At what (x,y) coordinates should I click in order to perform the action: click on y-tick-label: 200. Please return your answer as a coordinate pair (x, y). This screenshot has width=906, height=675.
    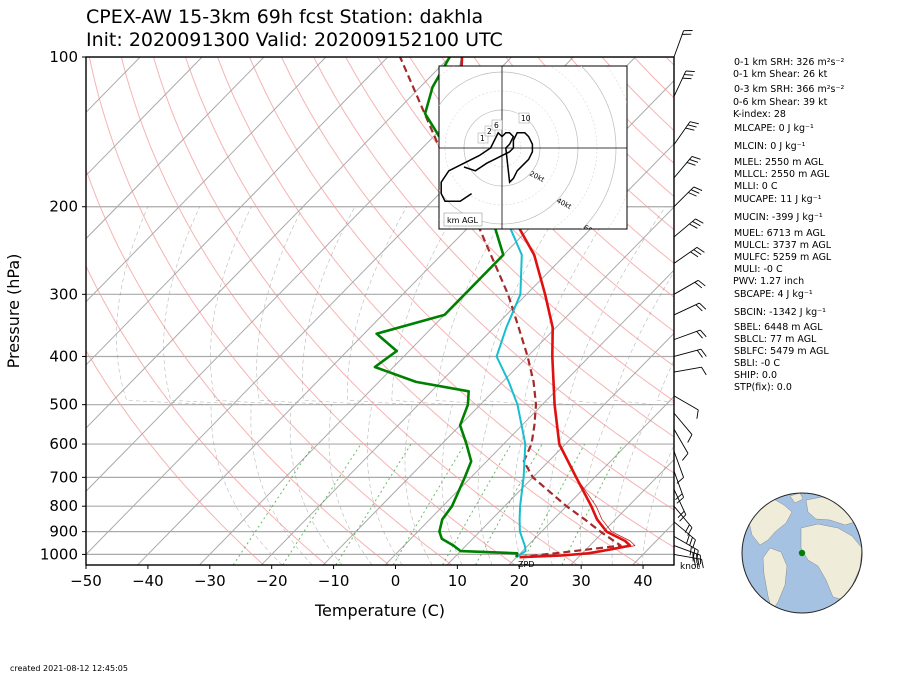
    Looking at the image, I should click on (63, 207).